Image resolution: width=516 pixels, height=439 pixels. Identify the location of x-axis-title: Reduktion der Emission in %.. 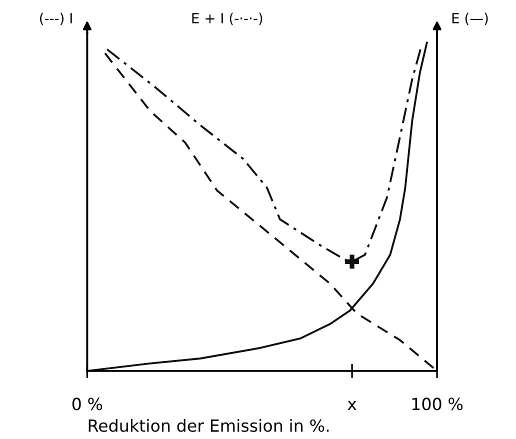
(208, 425).